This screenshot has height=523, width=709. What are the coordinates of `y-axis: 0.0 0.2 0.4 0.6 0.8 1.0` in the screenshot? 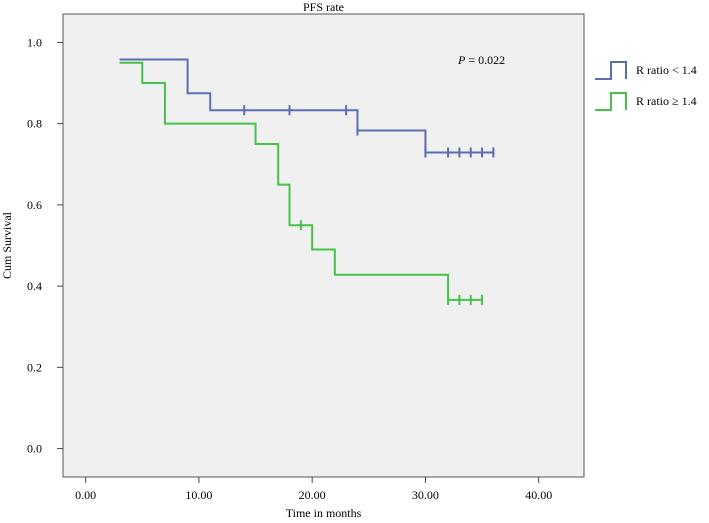 It's located at (45, 245).